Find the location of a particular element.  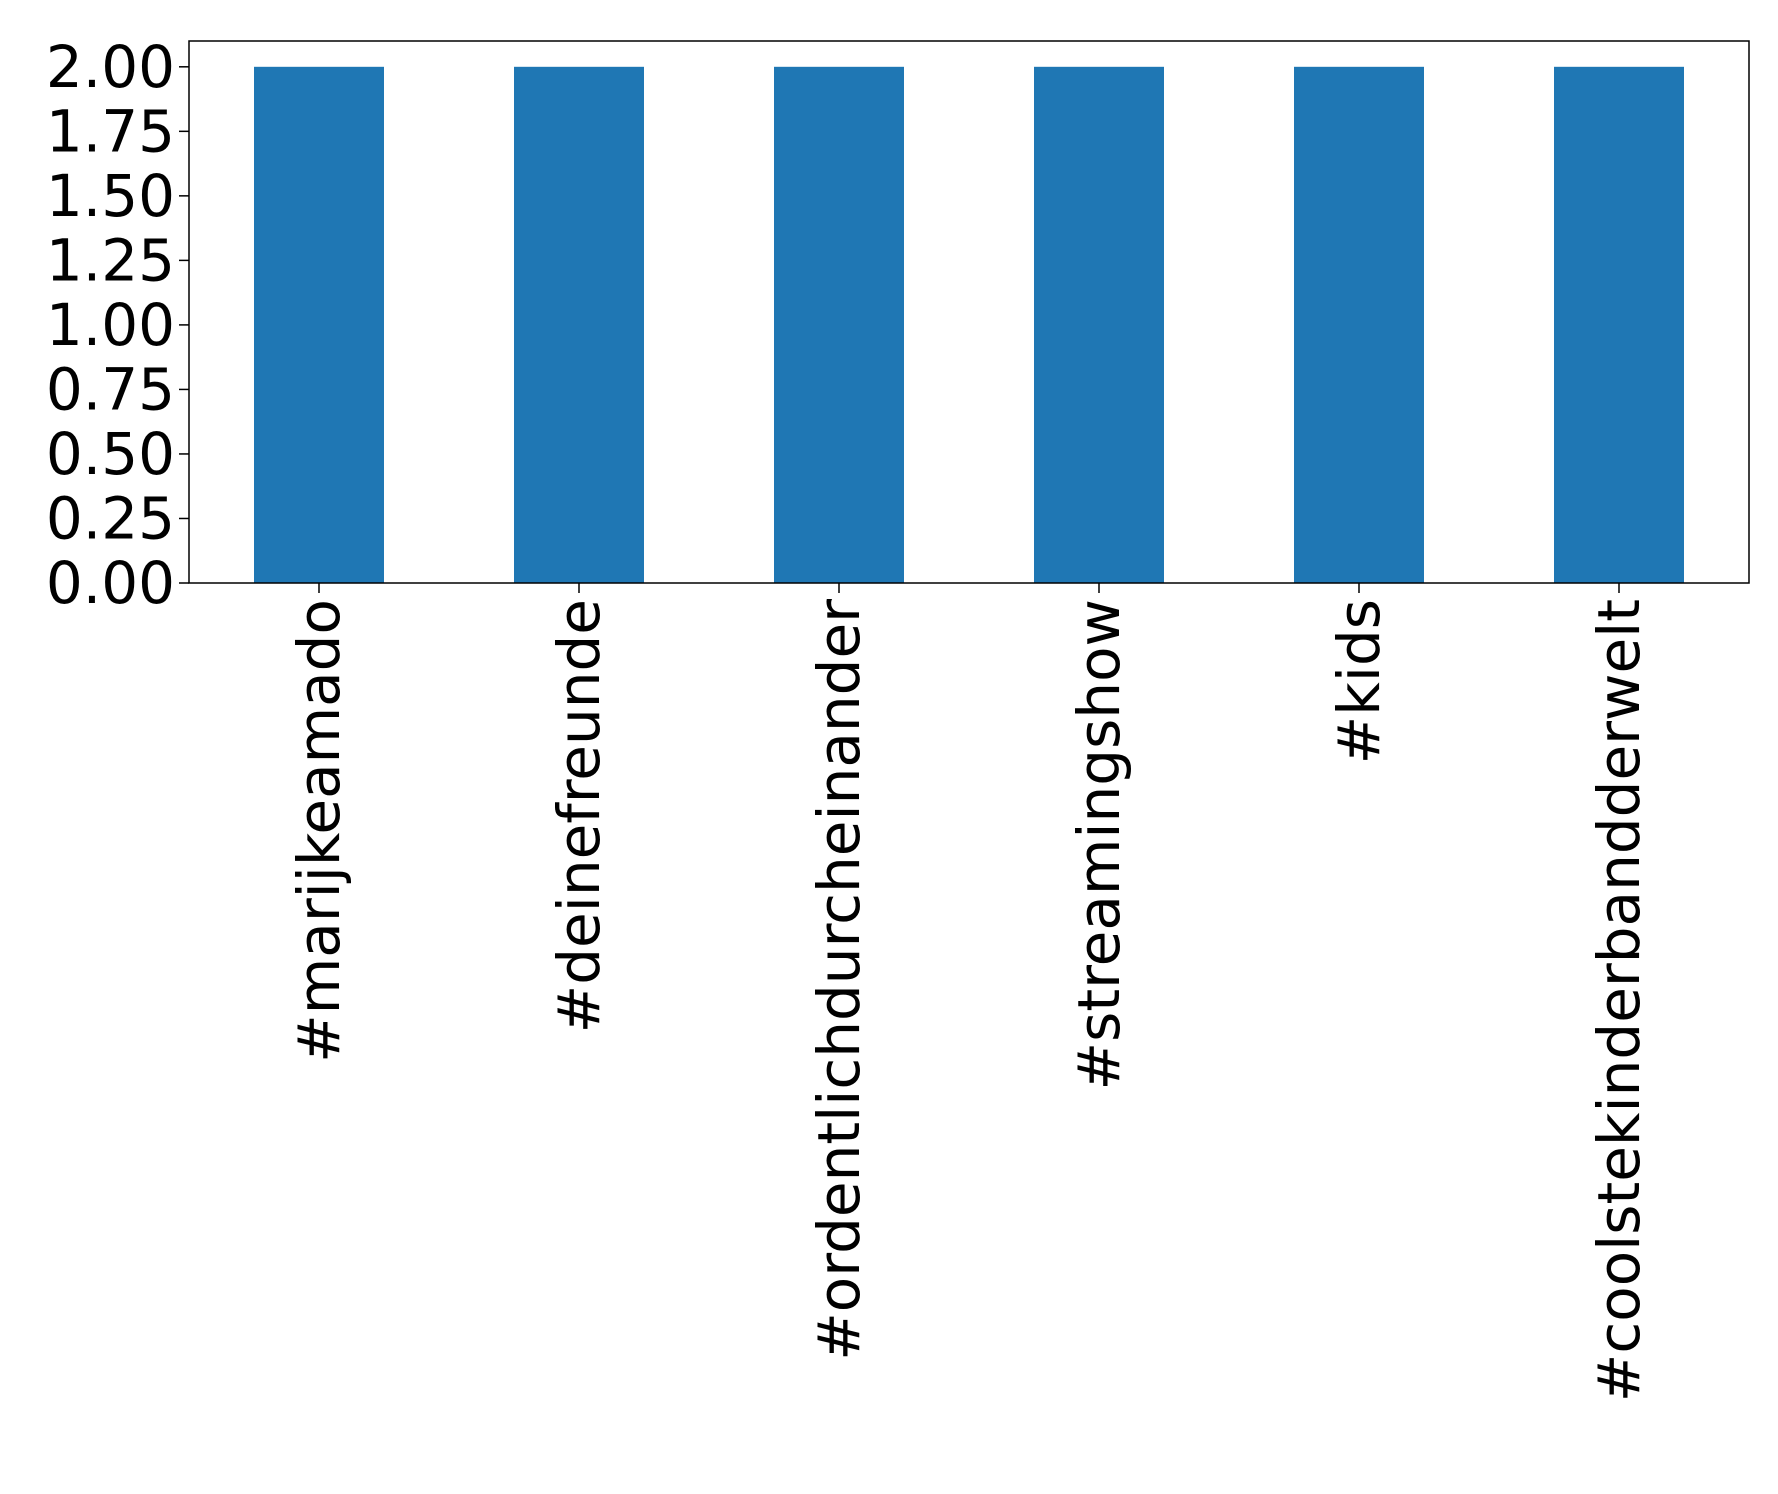

x-tick-label: #deinefreunde is located at coordinates (579, 816).